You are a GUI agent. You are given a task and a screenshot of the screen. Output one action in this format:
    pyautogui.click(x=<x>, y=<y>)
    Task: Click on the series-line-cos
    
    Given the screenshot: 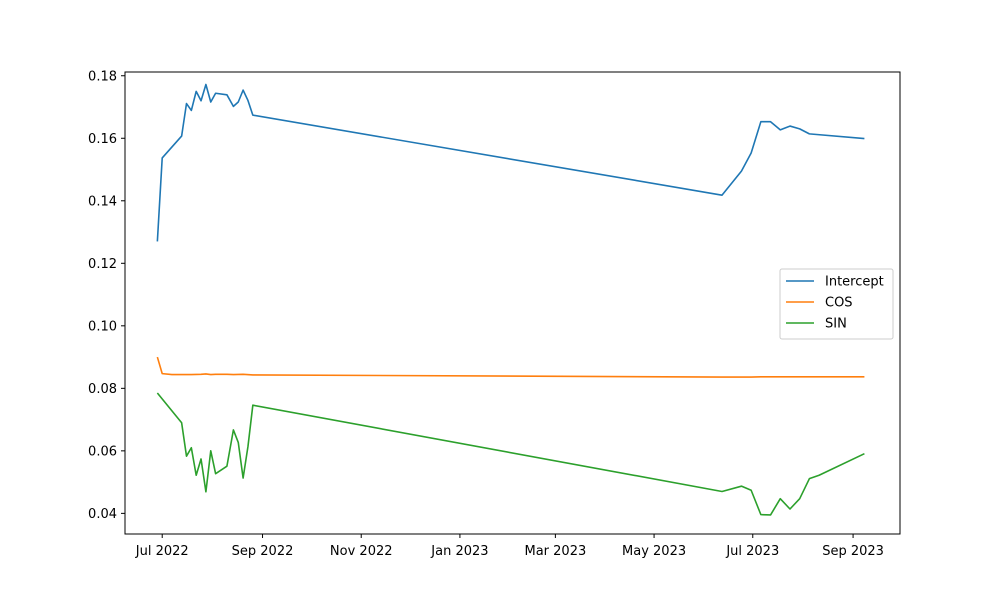 What is the action you would take?
    pyautogui.click(x=510, y=367)
    